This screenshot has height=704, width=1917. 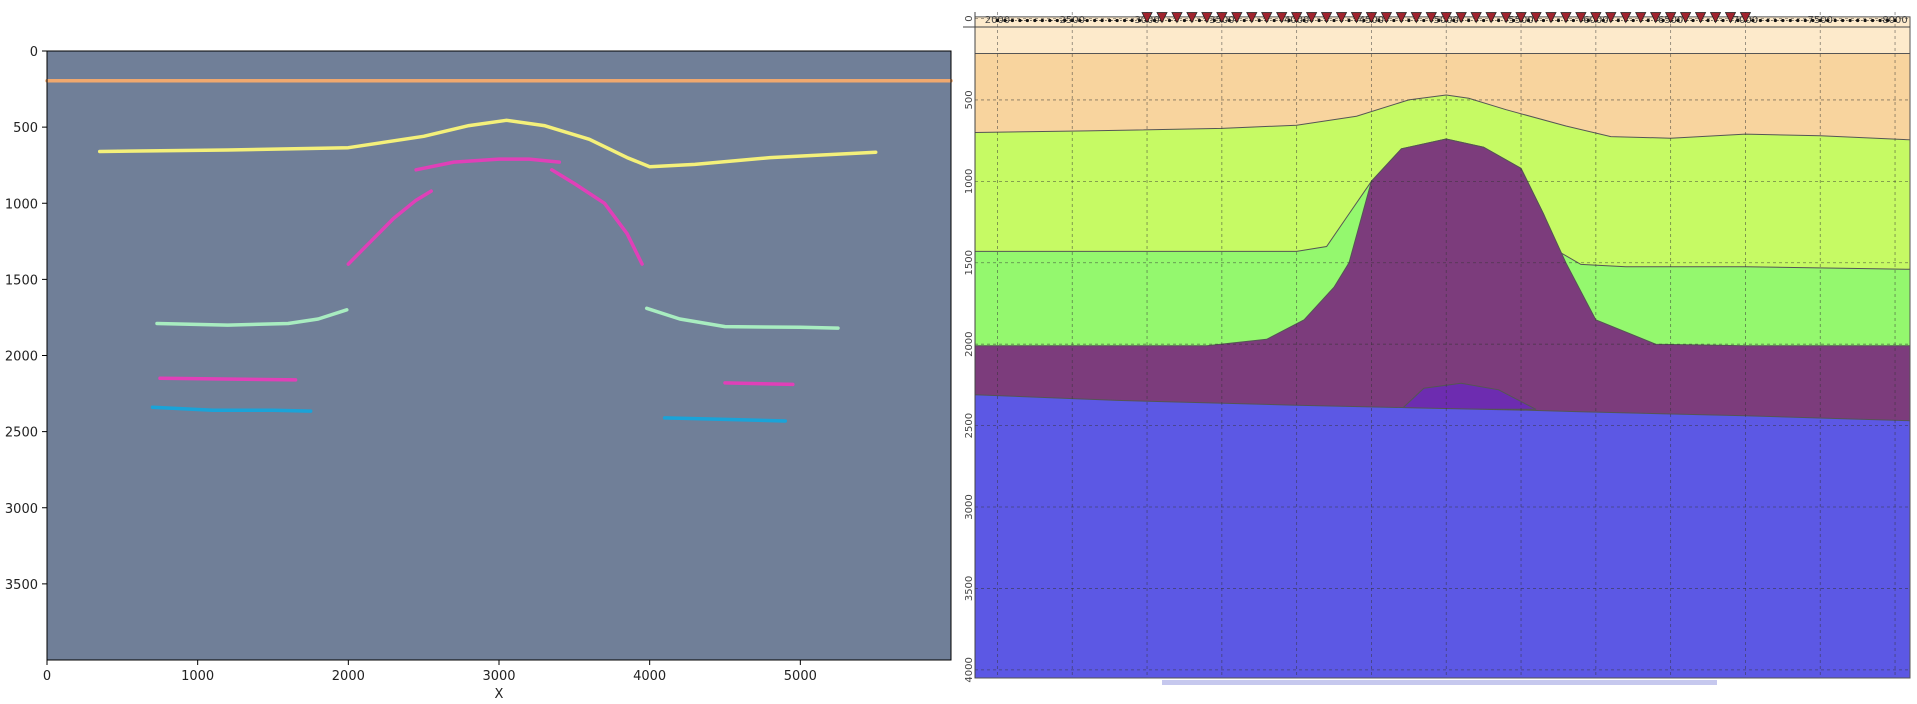 I want to click on x-tick-label: 4000, so click(x=649, y=676).